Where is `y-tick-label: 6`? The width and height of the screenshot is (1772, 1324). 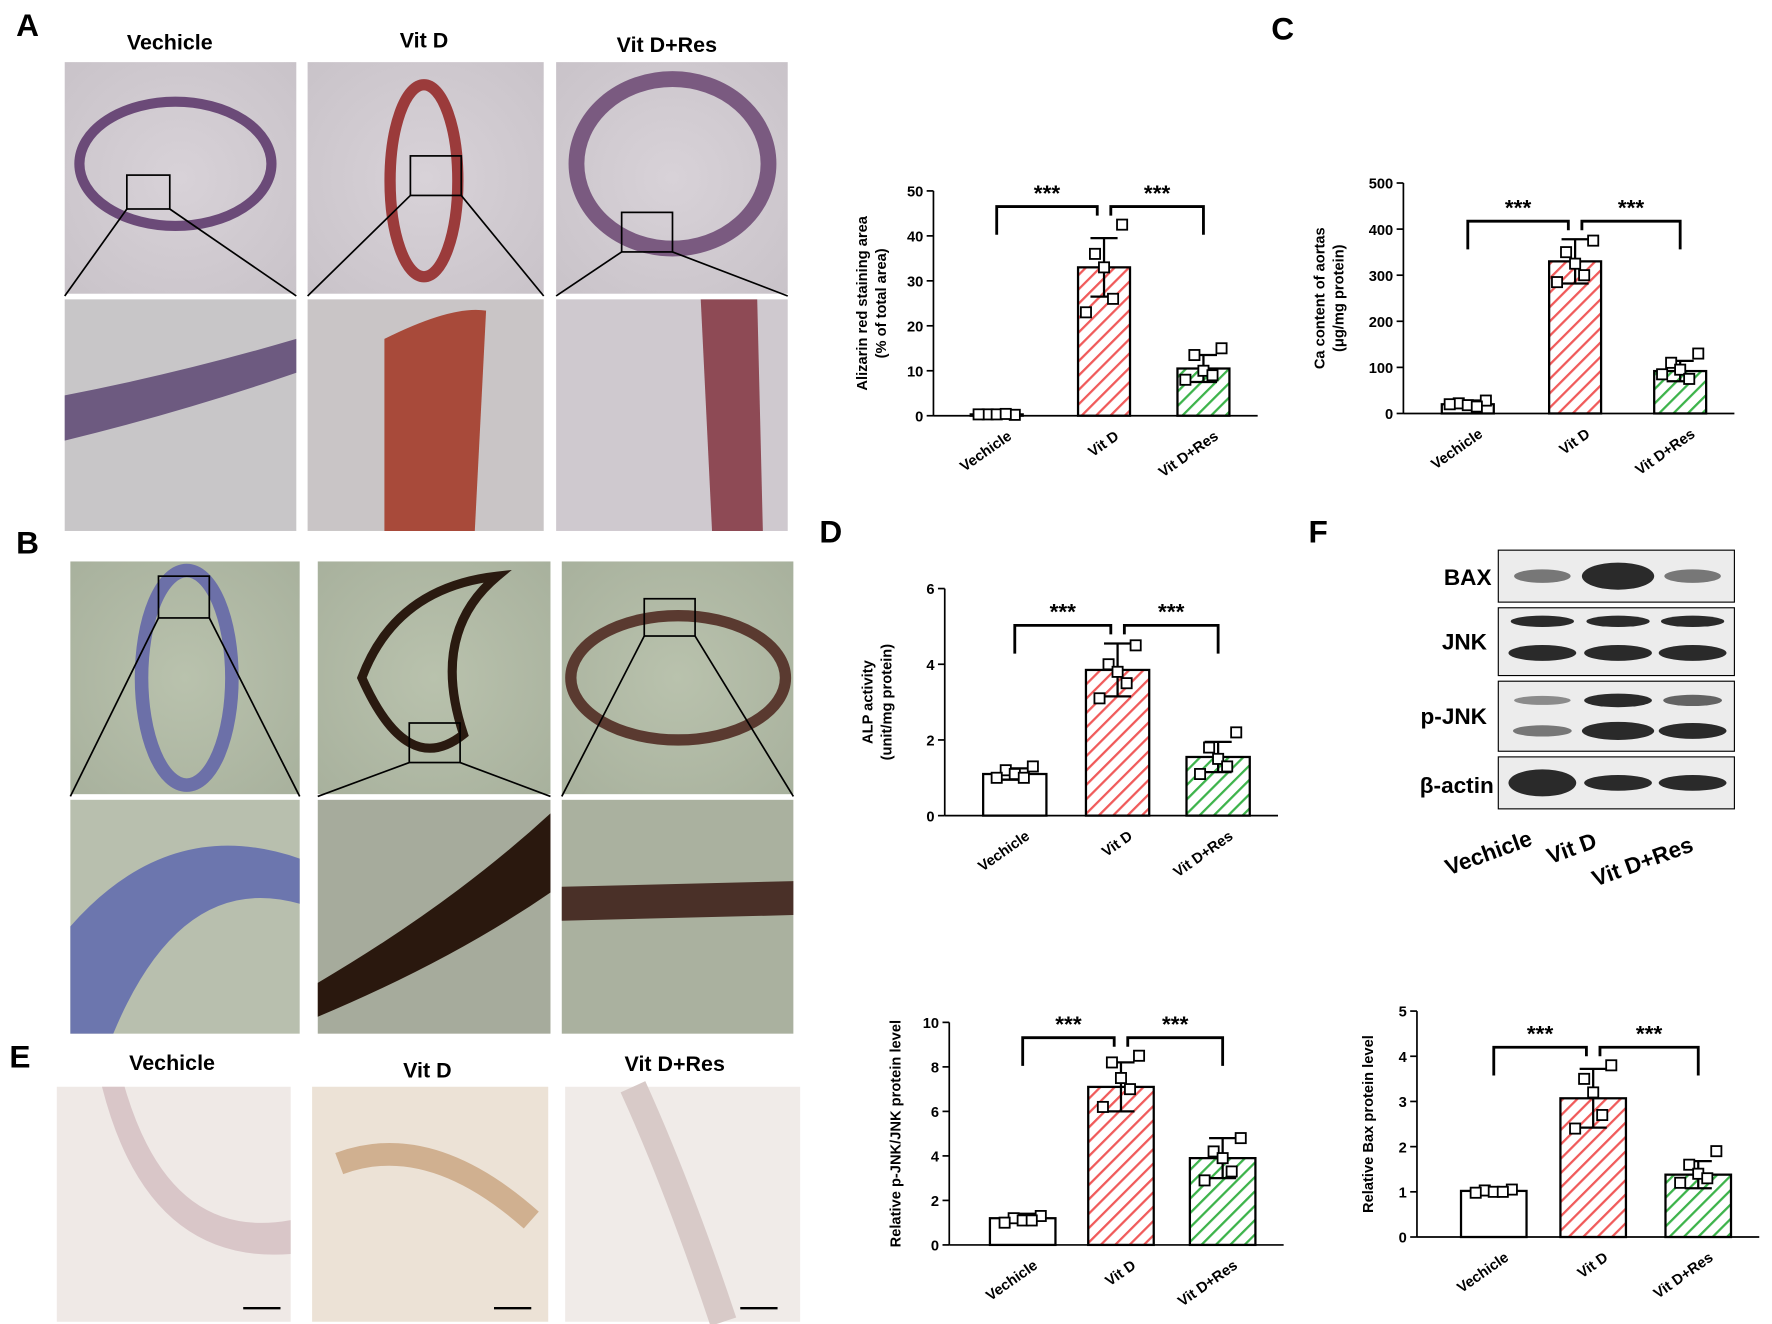 y-tick-label: 6 is located at coordinates (930, 590).